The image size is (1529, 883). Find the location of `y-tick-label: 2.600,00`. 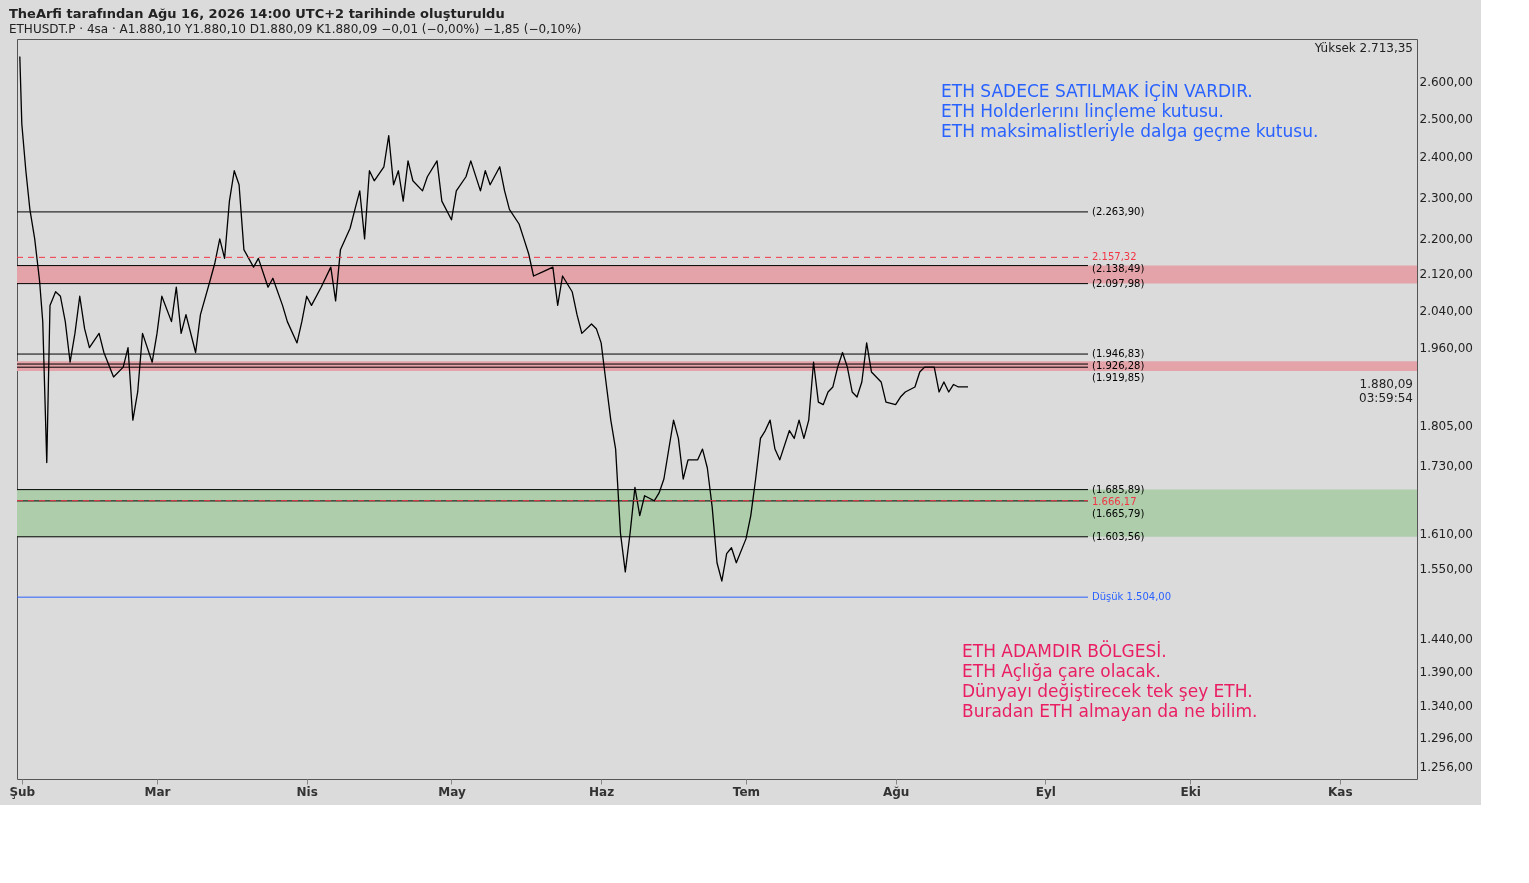

y-tick-label: 2.600,00 is located at coordinates (1446, 82).